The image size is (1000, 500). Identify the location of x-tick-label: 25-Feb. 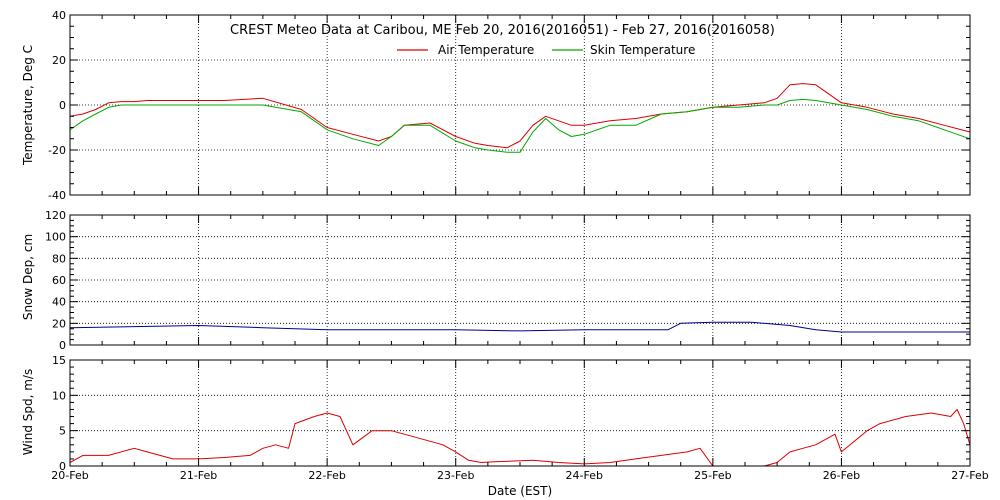
(712, 475).